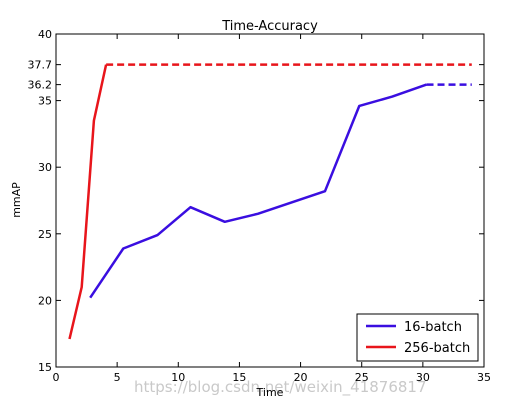  What do you see at coordinates (270, 392) in the screenshot?
I see `x-axis-label: Time` at bounding box center [270, 392].